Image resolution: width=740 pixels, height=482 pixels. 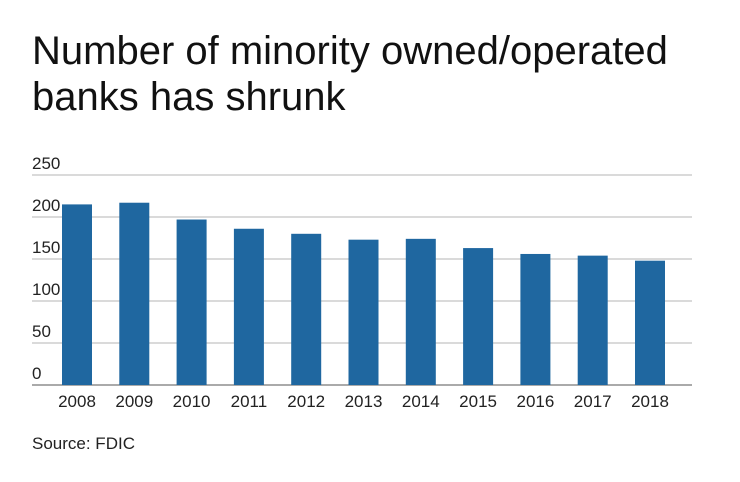 What do you see at coordinates (134, 401) in the screenshot?
I see `x-tick-label: 2009` at bounding box center [134, 401].